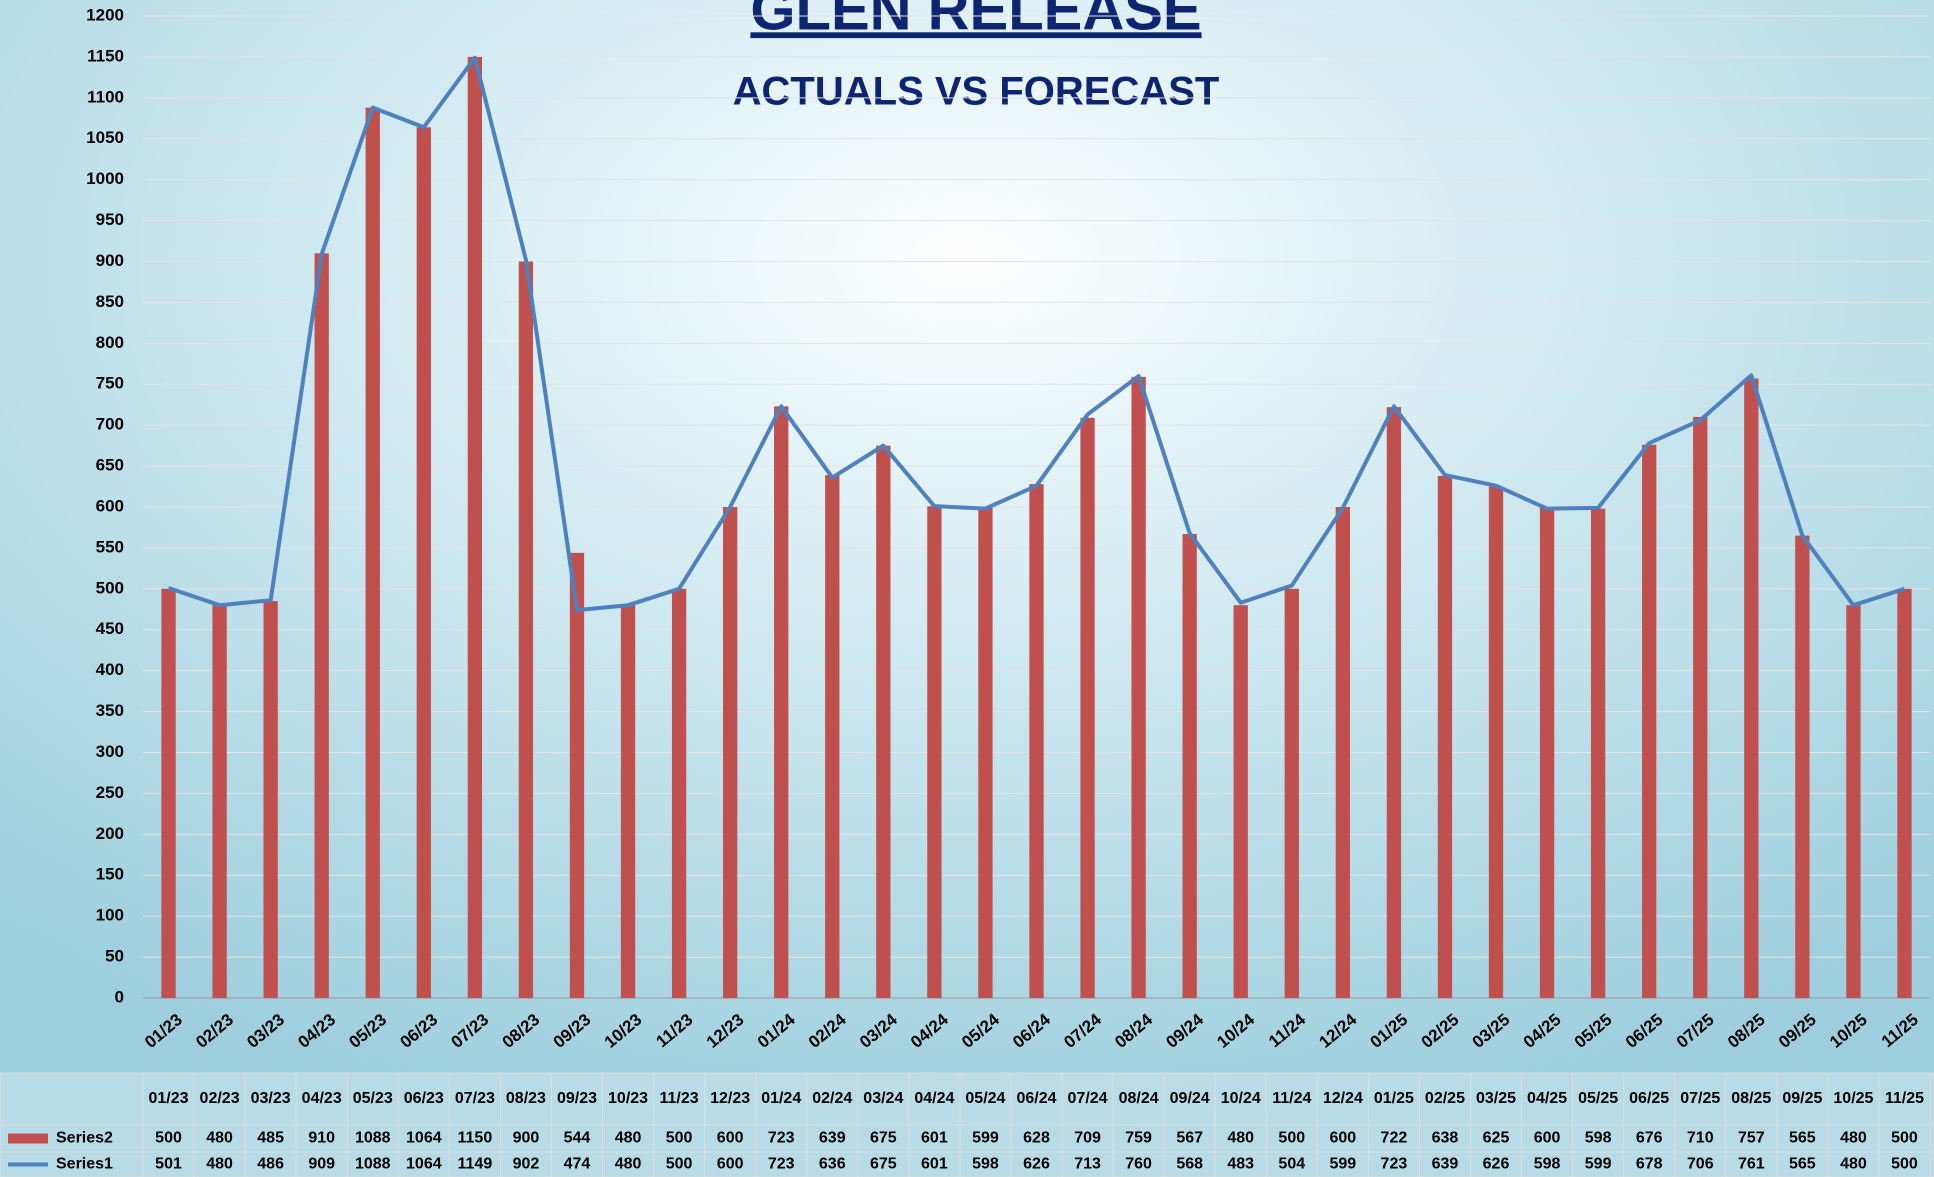 The width and height of the screenshot is (1934, 1177). What do you see at coordinates (1700, 1098) in the screenshot?
I see `table-header: 07/25` at bounding box center [1700, 1098].